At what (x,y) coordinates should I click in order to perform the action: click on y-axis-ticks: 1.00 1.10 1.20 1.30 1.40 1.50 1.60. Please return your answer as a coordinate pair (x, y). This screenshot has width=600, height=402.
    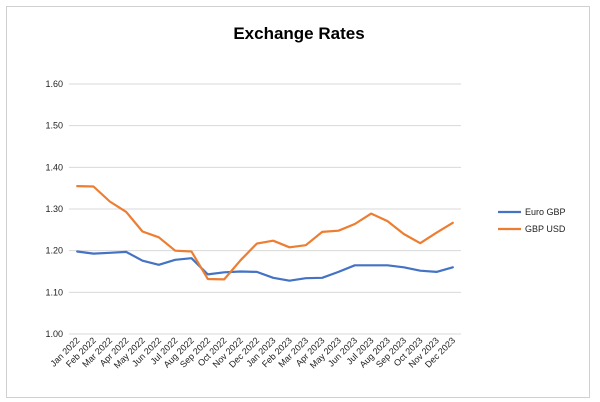
    Looking at the image, I should click on (54, 209).